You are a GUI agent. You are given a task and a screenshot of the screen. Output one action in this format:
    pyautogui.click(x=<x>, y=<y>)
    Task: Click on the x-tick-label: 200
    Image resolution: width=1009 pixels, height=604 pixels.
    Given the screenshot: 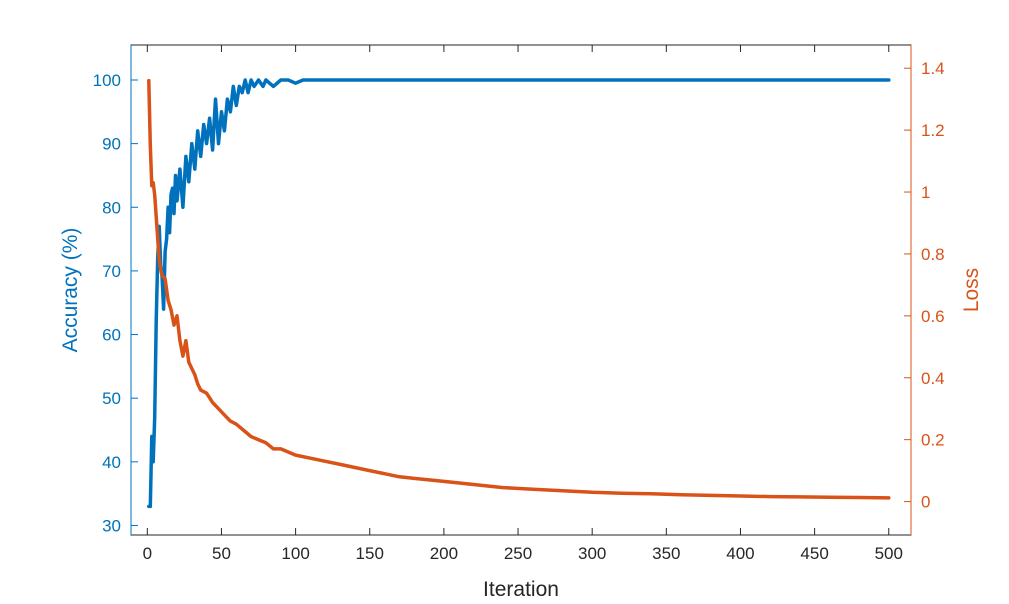 What is the action you would take?
    pyautogui.click(x=444, y=553)
    